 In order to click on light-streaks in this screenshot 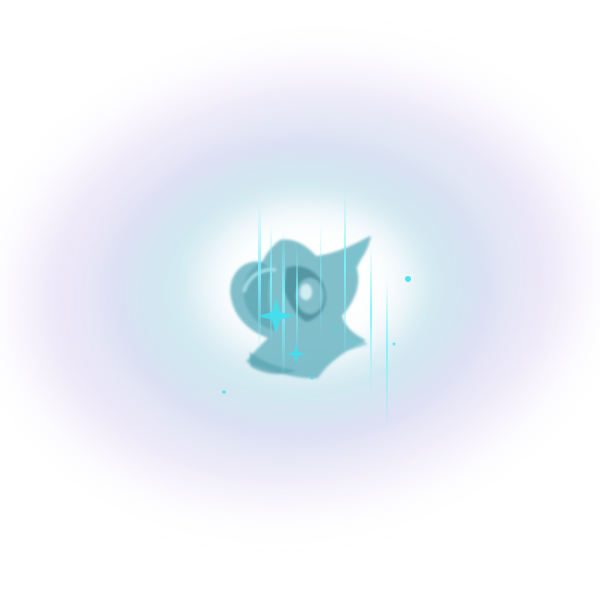, I will do `click(323, 310)`.